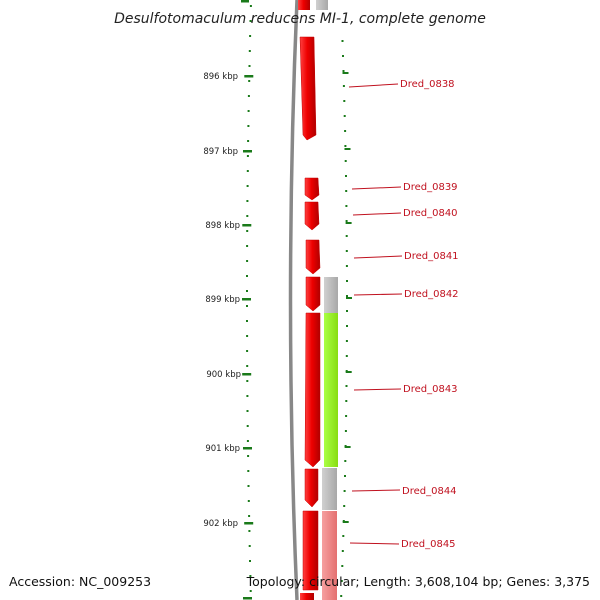 This screenshot has width=600, height=600. Describe the element at coordinates (429, 491) in the screenshot. I see `gene-label-dred-0844: Dred_0844` at that location.